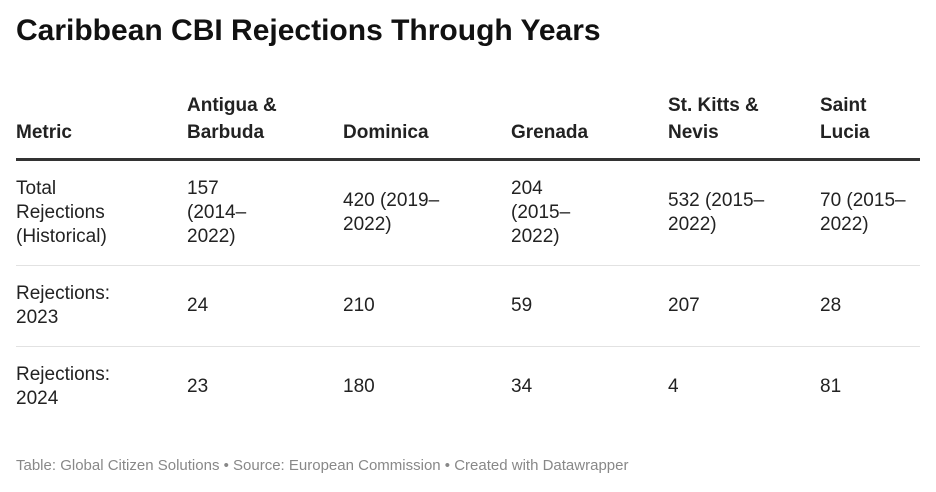 The image size is (936, 492). What do you see at coordinates (713, 119) in the screenshot?
I see `cell-text: St. Kitts & Nevis` at bounding box center [713, 119].